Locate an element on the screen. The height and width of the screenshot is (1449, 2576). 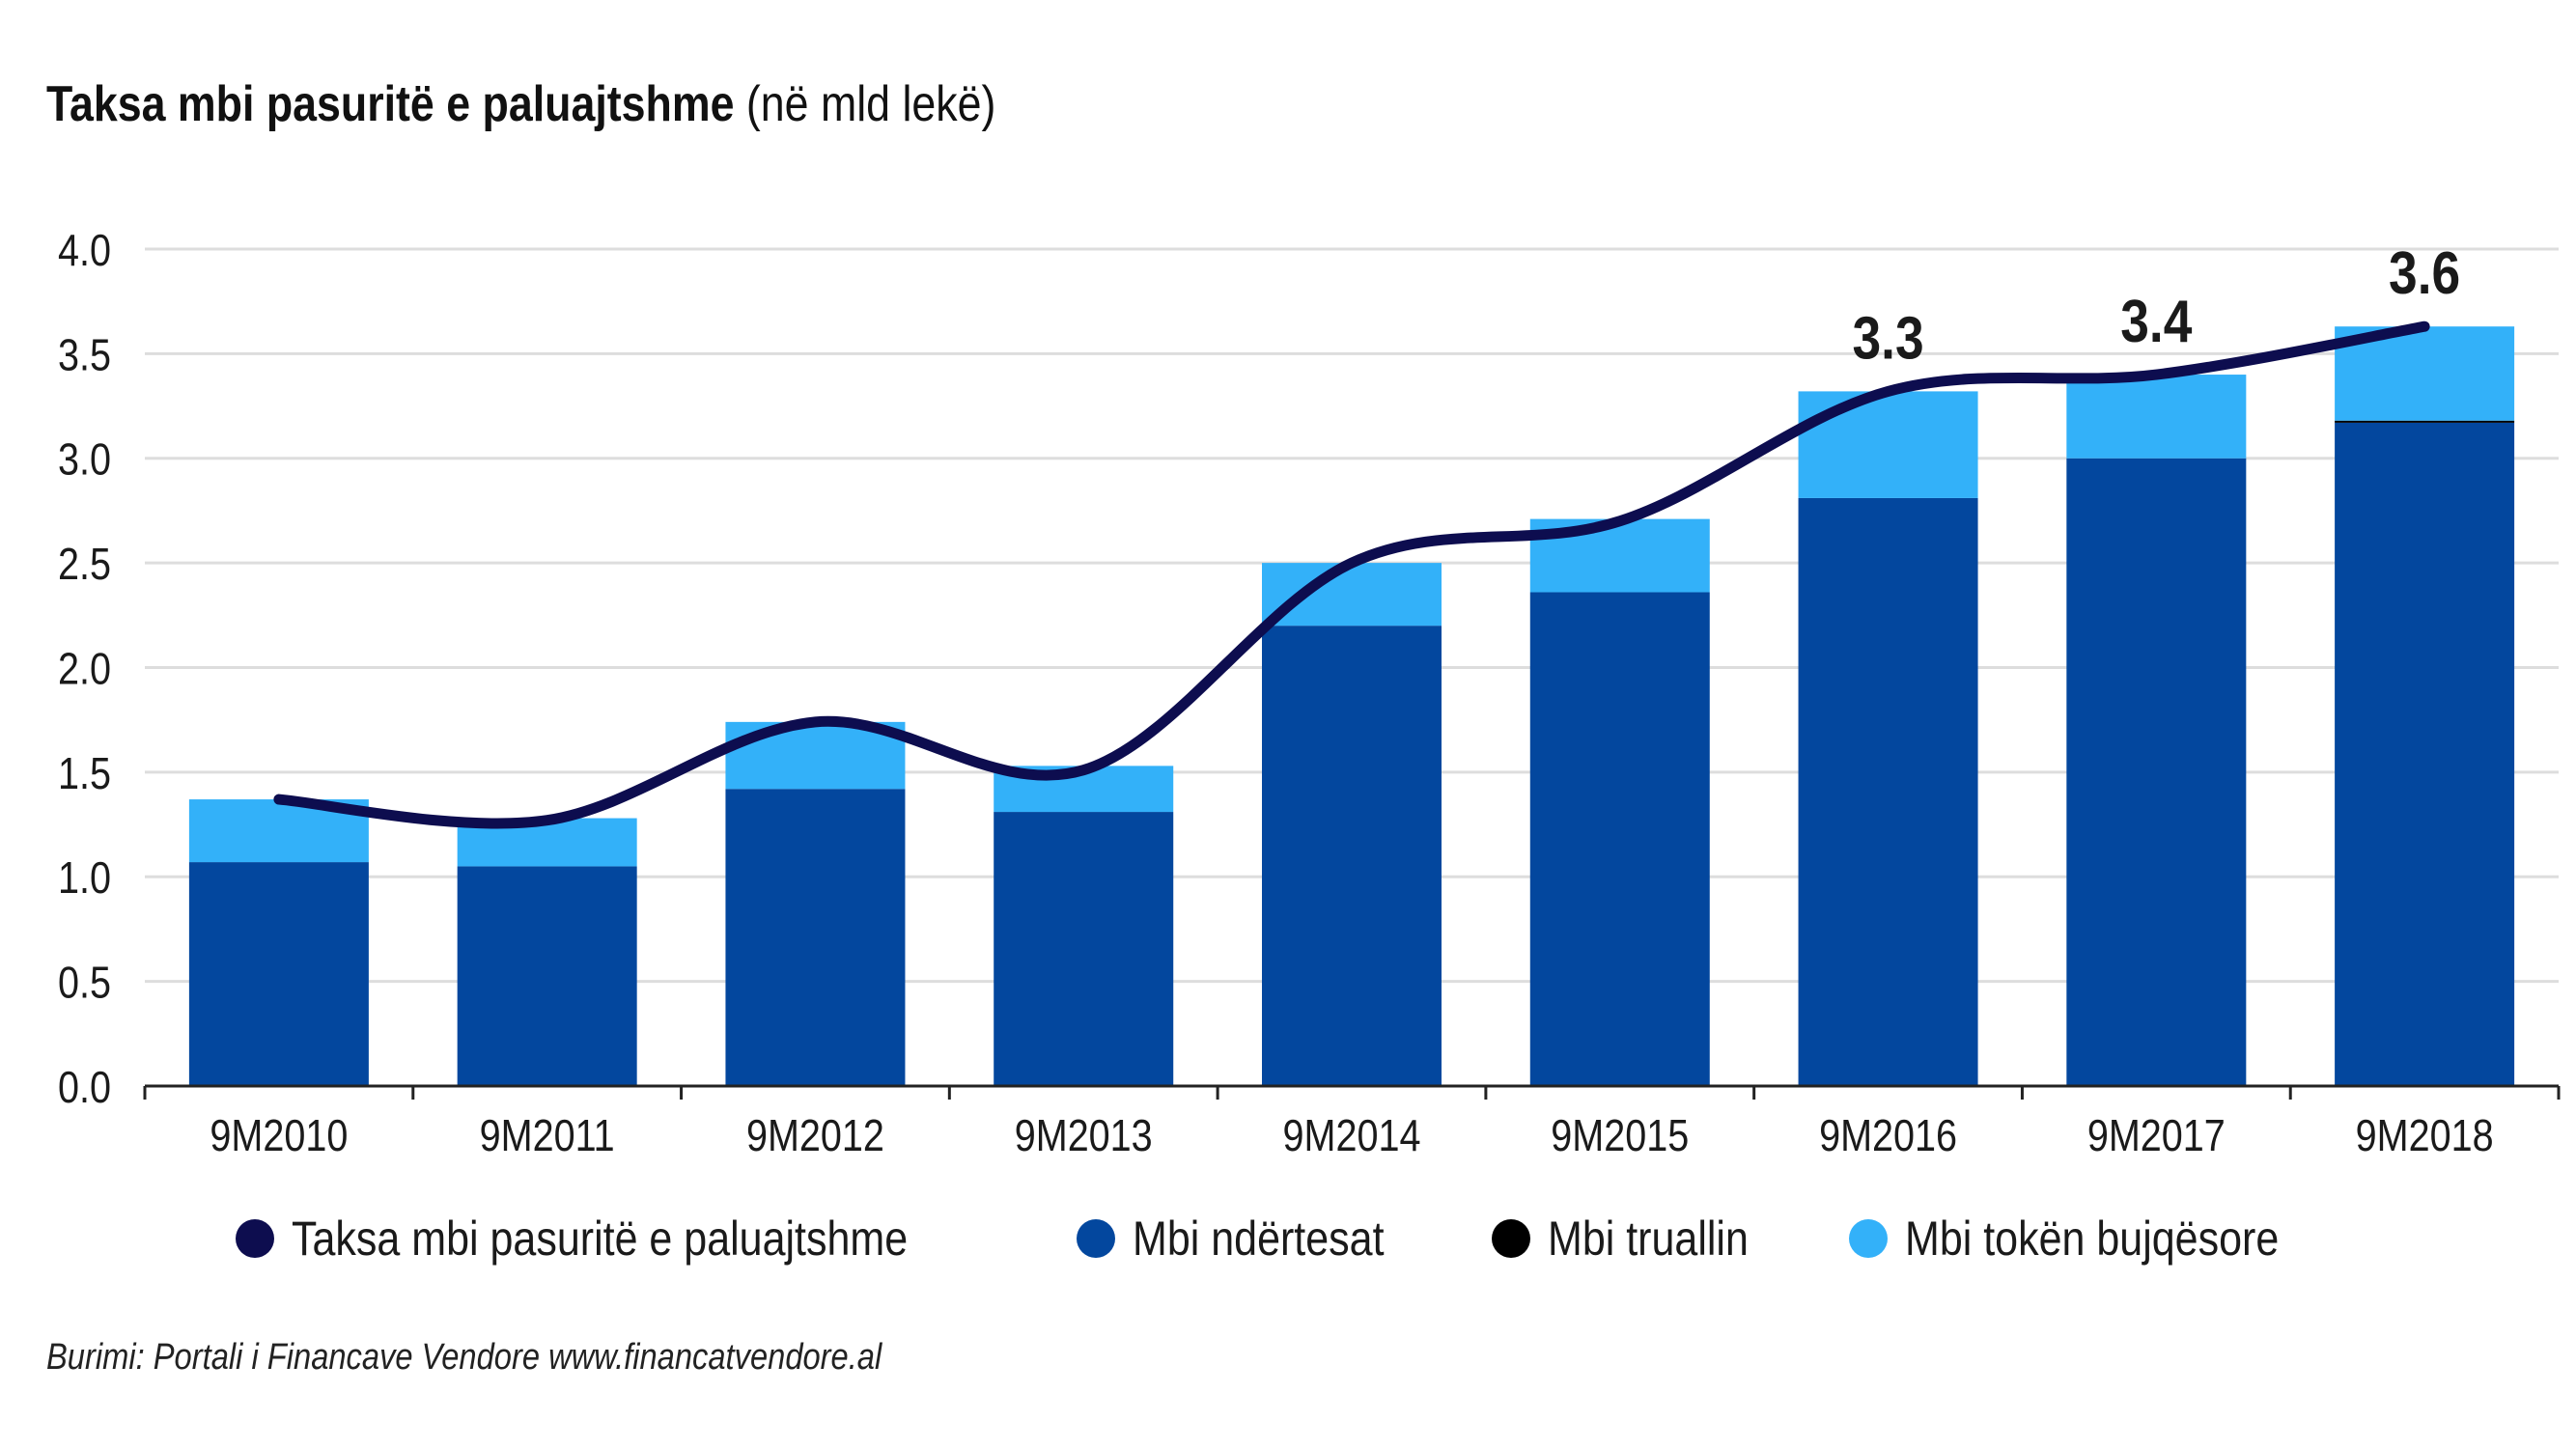
x-tick-label: 9M2016 is located at coordinates (1888, 1135).